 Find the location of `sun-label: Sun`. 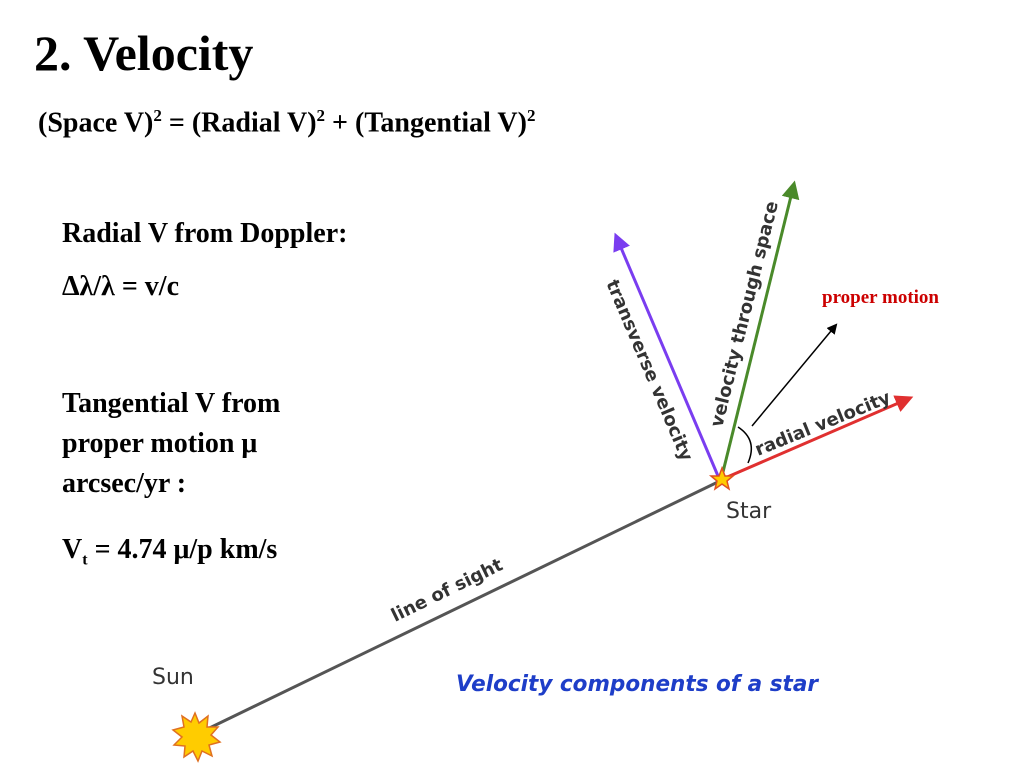

sun-label: Sun is located at coordinates (173, 677).